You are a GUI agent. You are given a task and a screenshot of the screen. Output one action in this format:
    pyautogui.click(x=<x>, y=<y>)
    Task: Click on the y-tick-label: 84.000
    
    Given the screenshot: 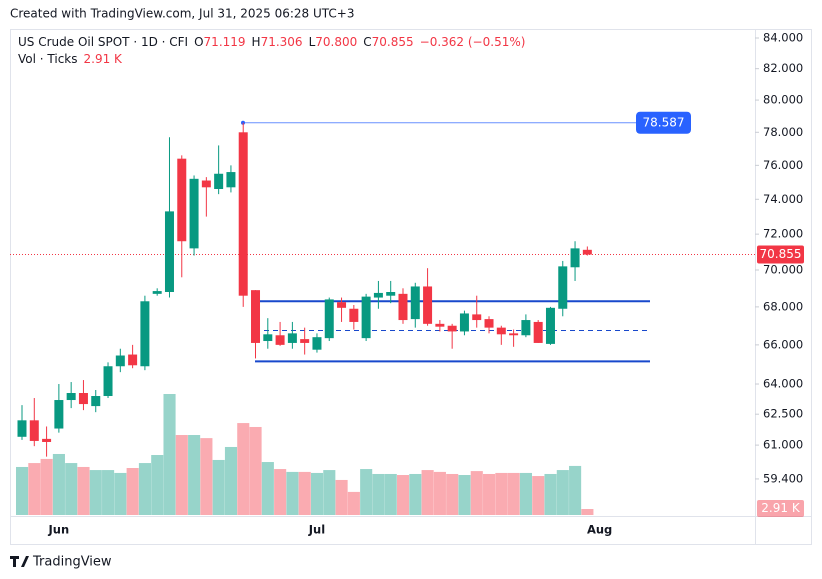 What is the action you would take?
    pyautogui.click(x=783, y=38)
    